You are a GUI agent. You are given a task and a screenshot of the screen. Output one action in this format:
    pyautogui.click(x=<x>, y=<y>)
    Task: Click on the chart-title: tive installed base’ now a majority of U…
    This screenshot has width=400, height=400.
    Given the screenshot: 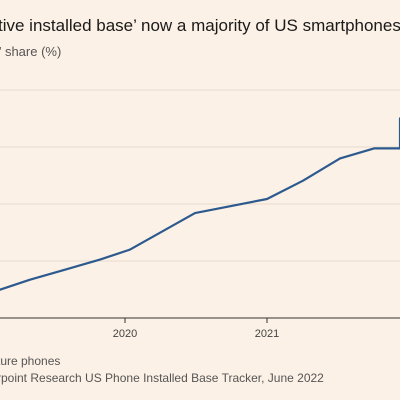 What is the action you would take?
    pyautogui.click(x=200, y=25)
    